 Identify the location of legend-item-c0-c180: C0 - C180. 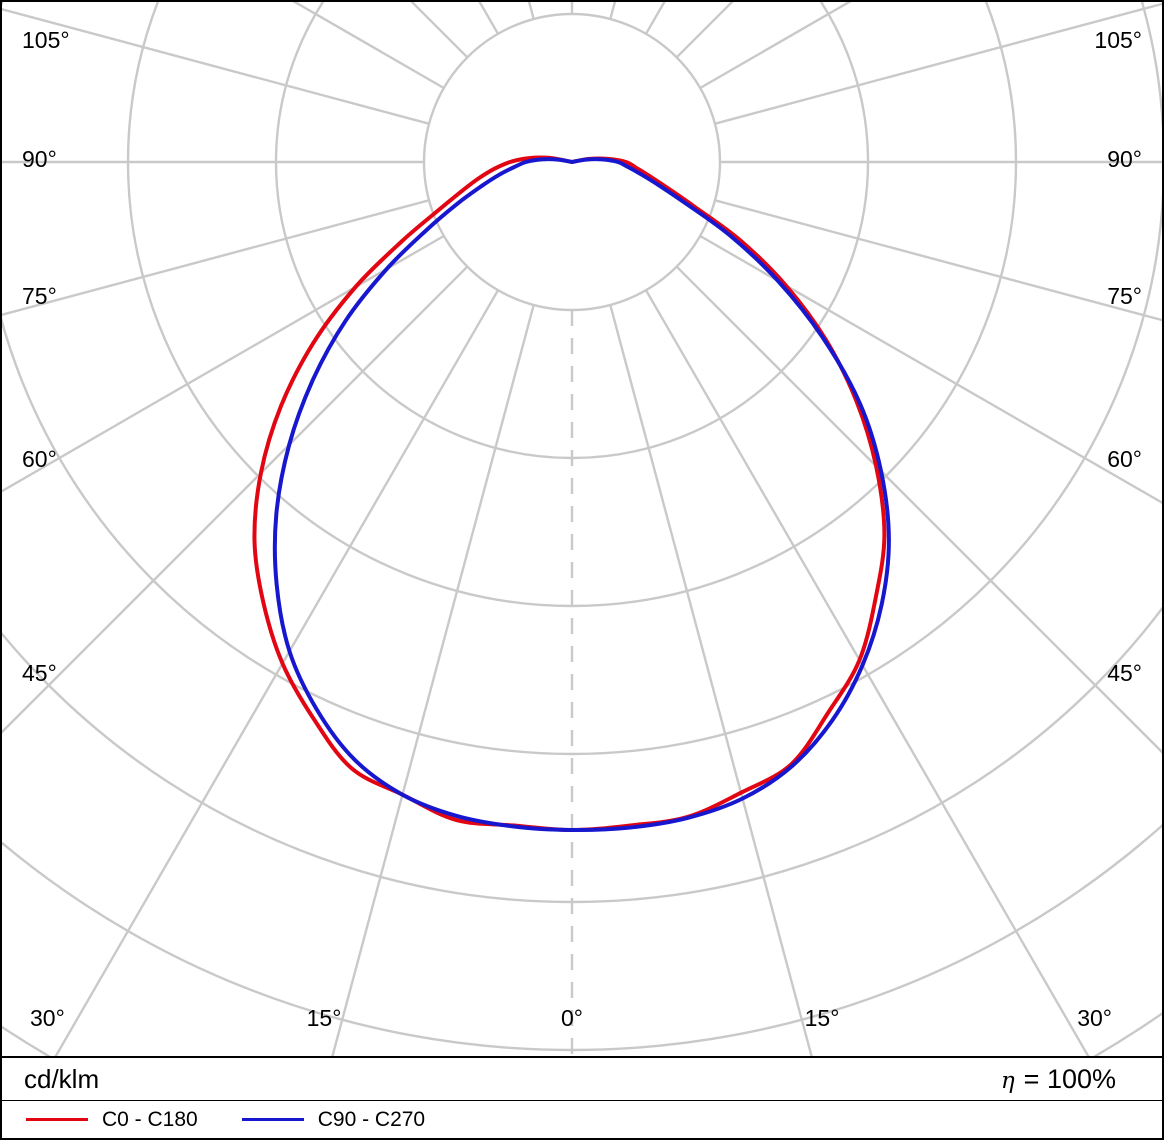
(112, 1120).